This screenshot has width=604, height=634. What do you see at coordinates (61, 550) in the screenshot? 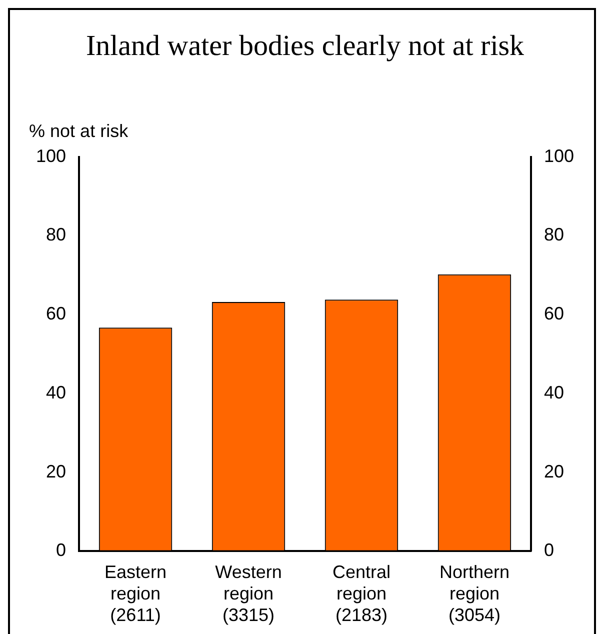
I see `y-tick-label: 0` at bounding box center [61, 550].